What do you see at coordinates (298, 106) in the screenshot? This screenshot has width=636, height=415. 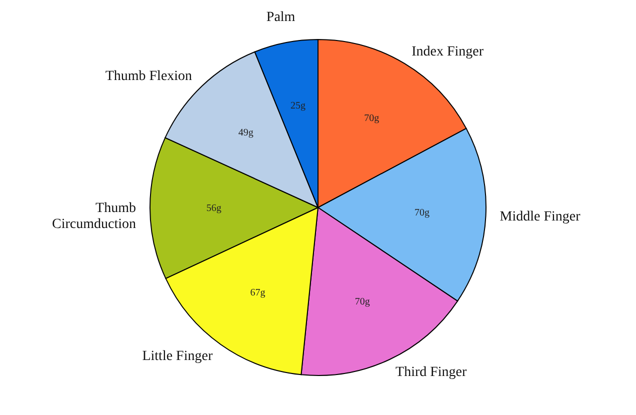 I see `data-label: 25g` at bounding box center [298, 106].